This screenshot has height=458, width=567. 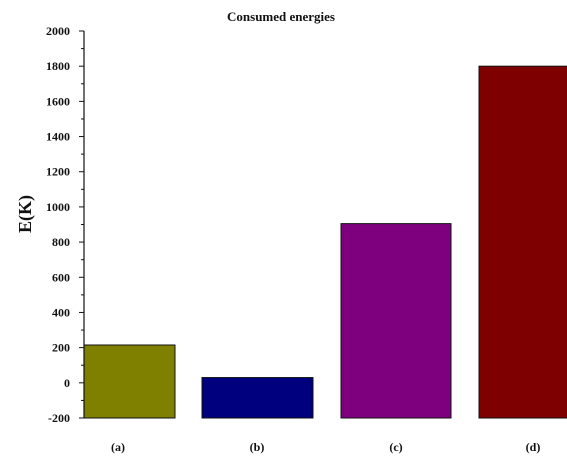 I want to click on bar-a, so click(x=129, y=381).